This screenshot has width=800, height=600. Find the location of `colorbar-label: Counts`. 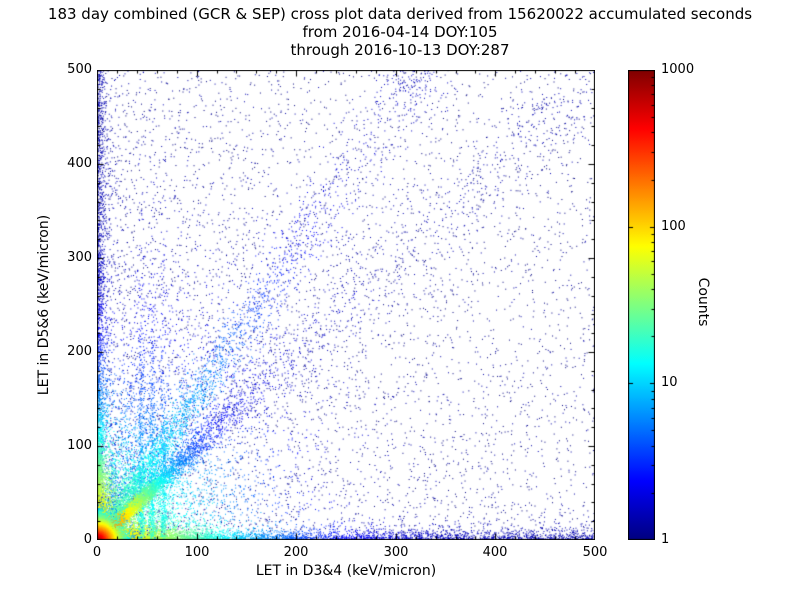

colorbar-label: Counts is located at coordinates (703, 302).